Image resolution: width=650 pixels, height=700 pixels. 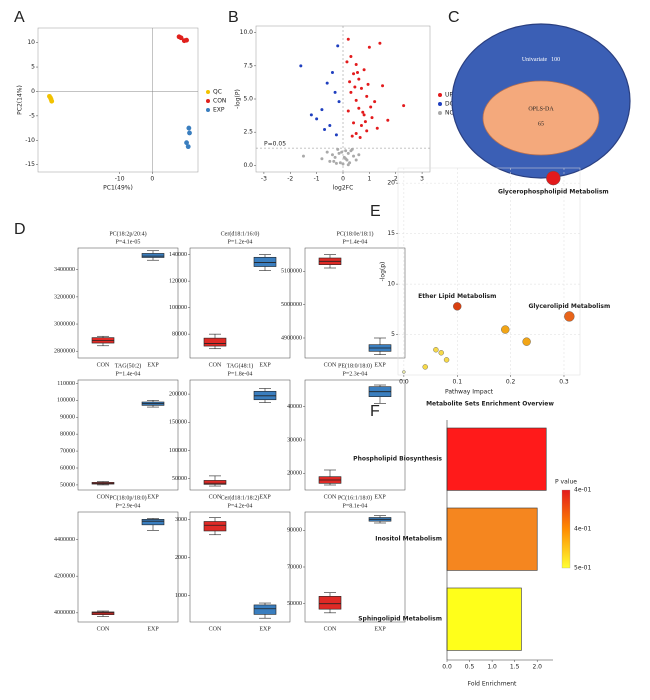 I want to click on colorbar-label: 4e-01, so click(x=582, y=490).